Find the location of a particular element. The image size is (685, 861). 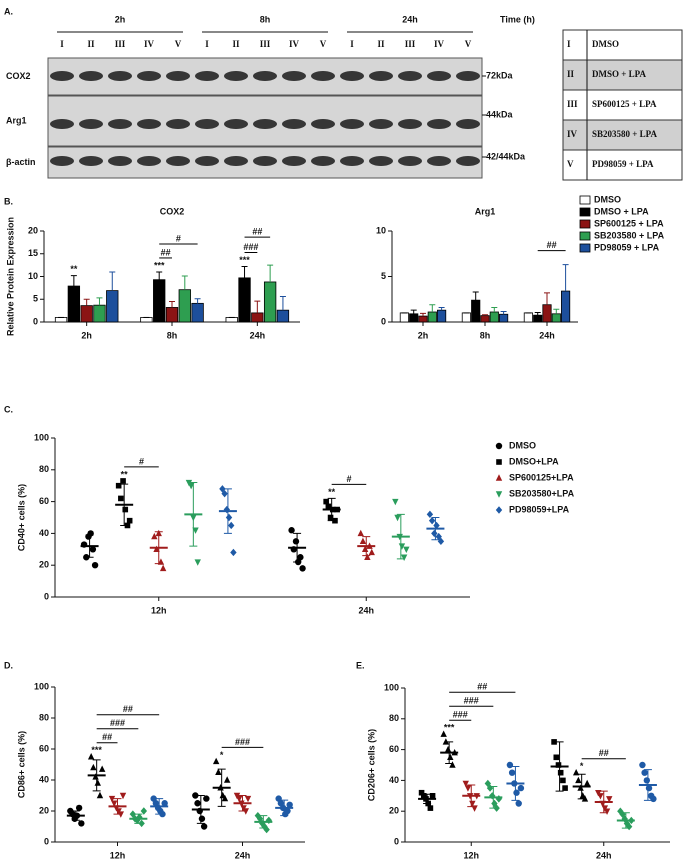

y-tick-label: 20 is located at coordinates (394, 811).